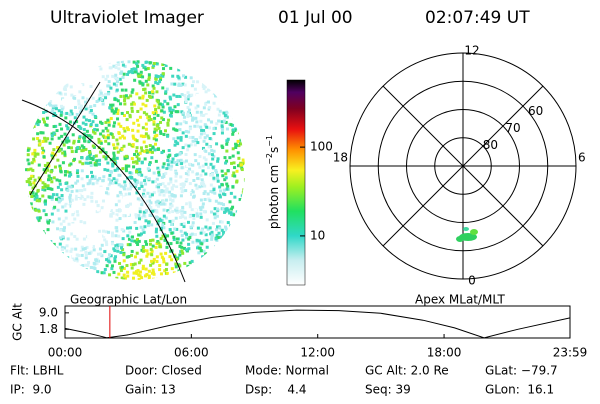 Image resolution: width=600 pixels, height=404 pixels. I want to click on status-field: GLon: 16.1, so click(519, 390).